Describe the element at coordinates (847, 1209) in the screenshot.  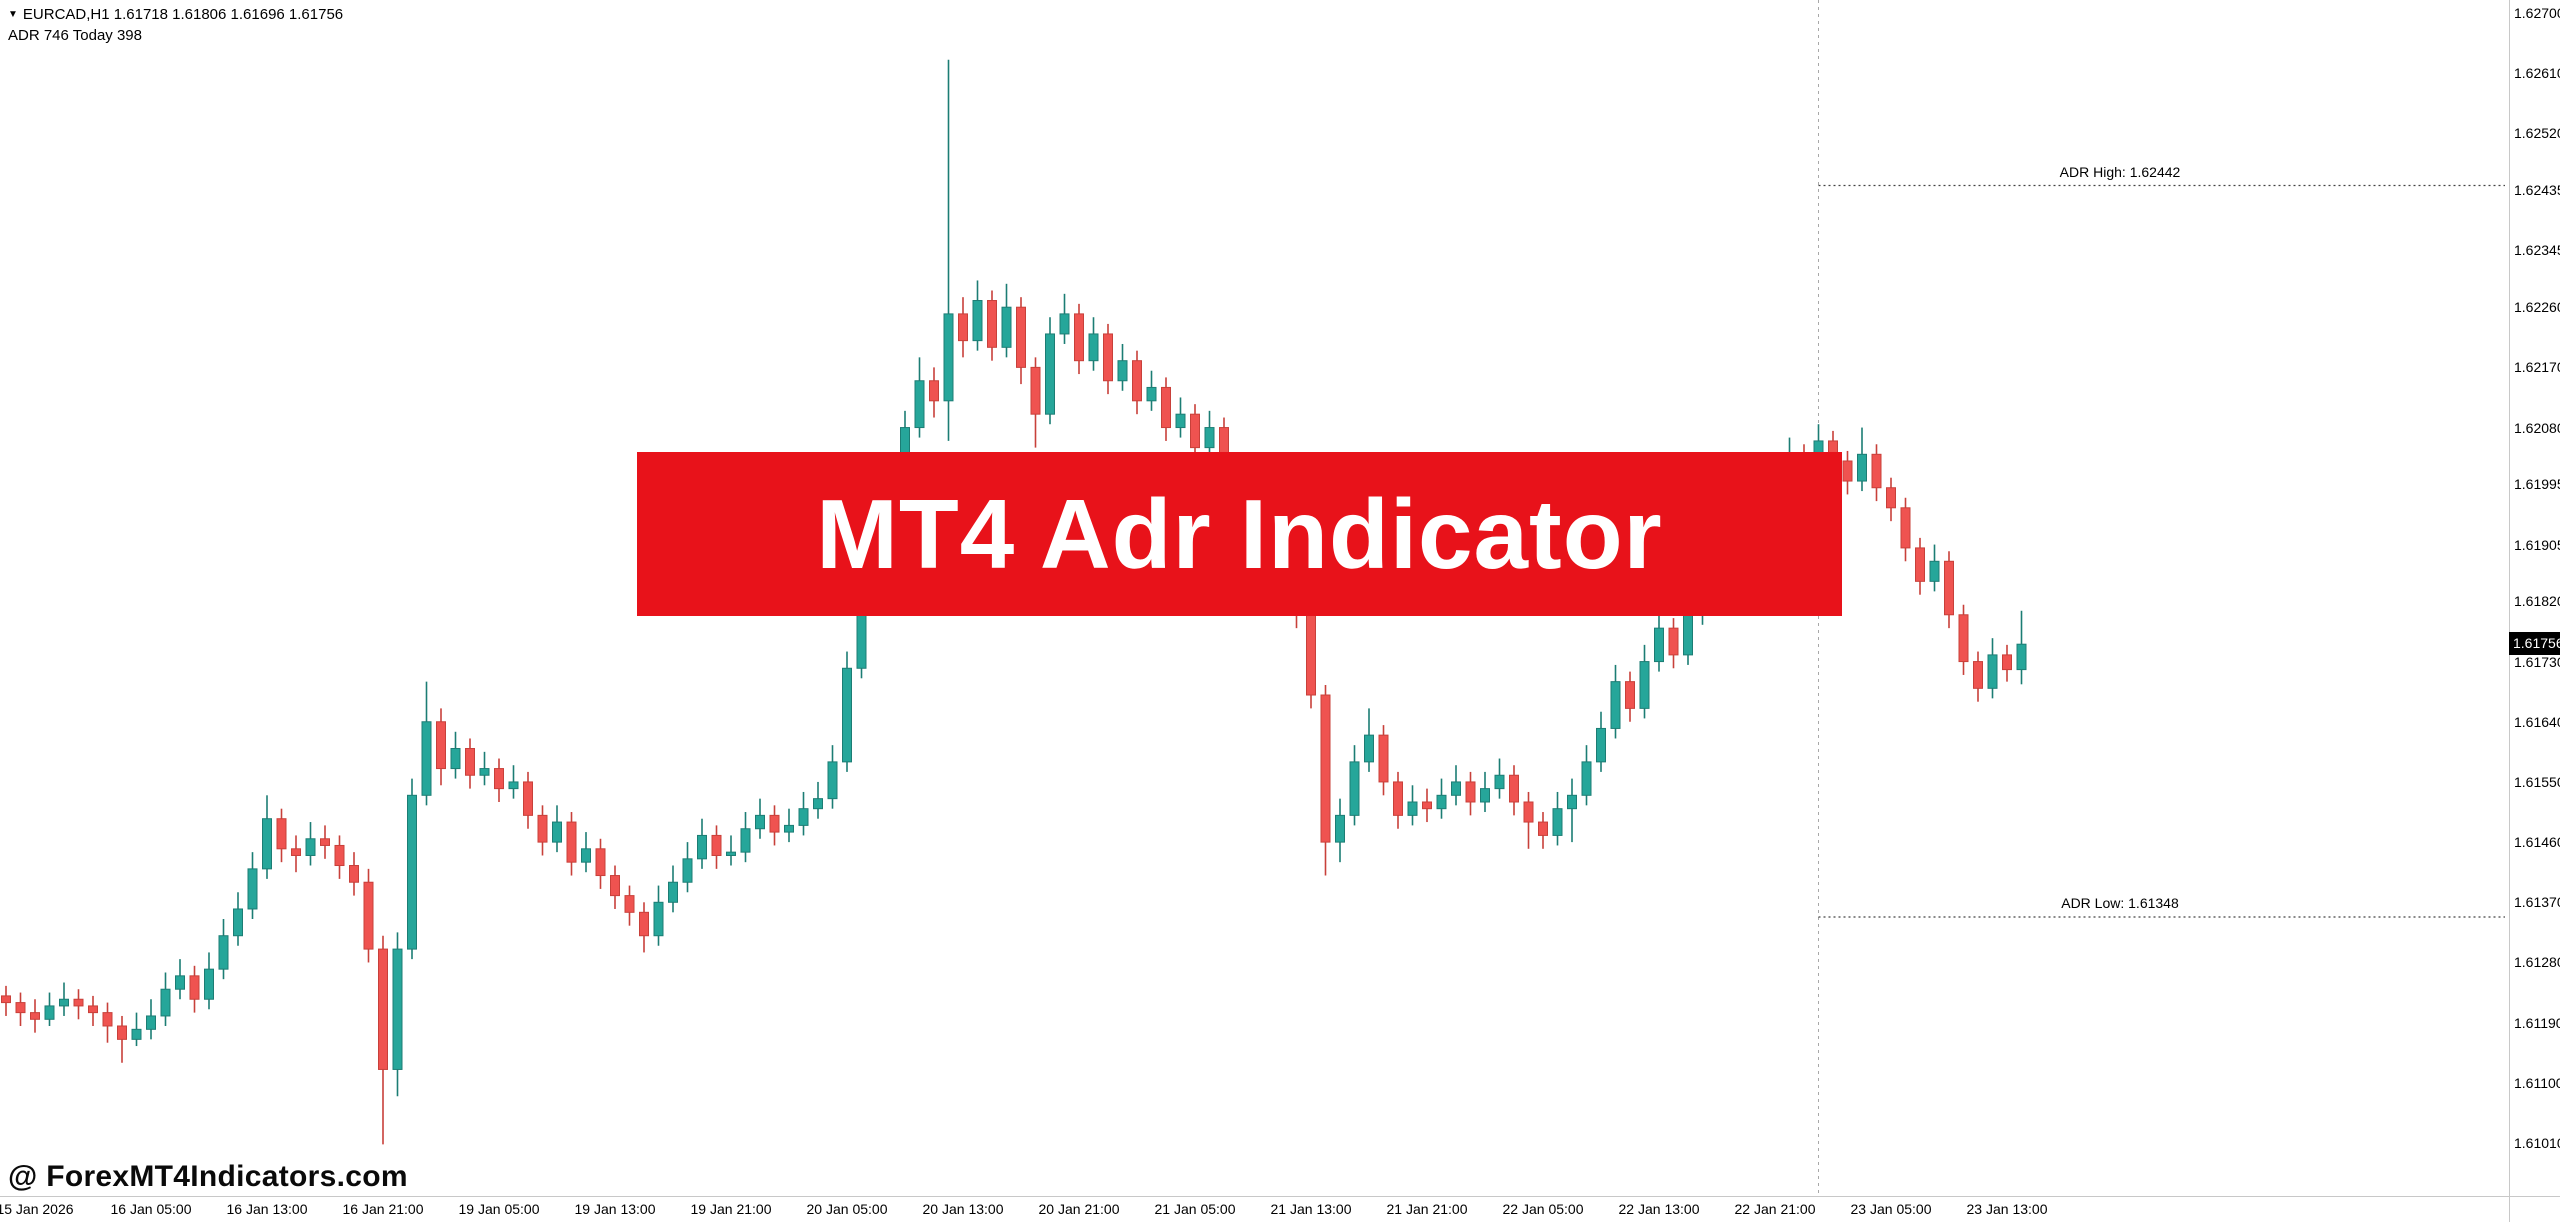
I see `time-axis-label: 20 Jan 05:00` at that location.